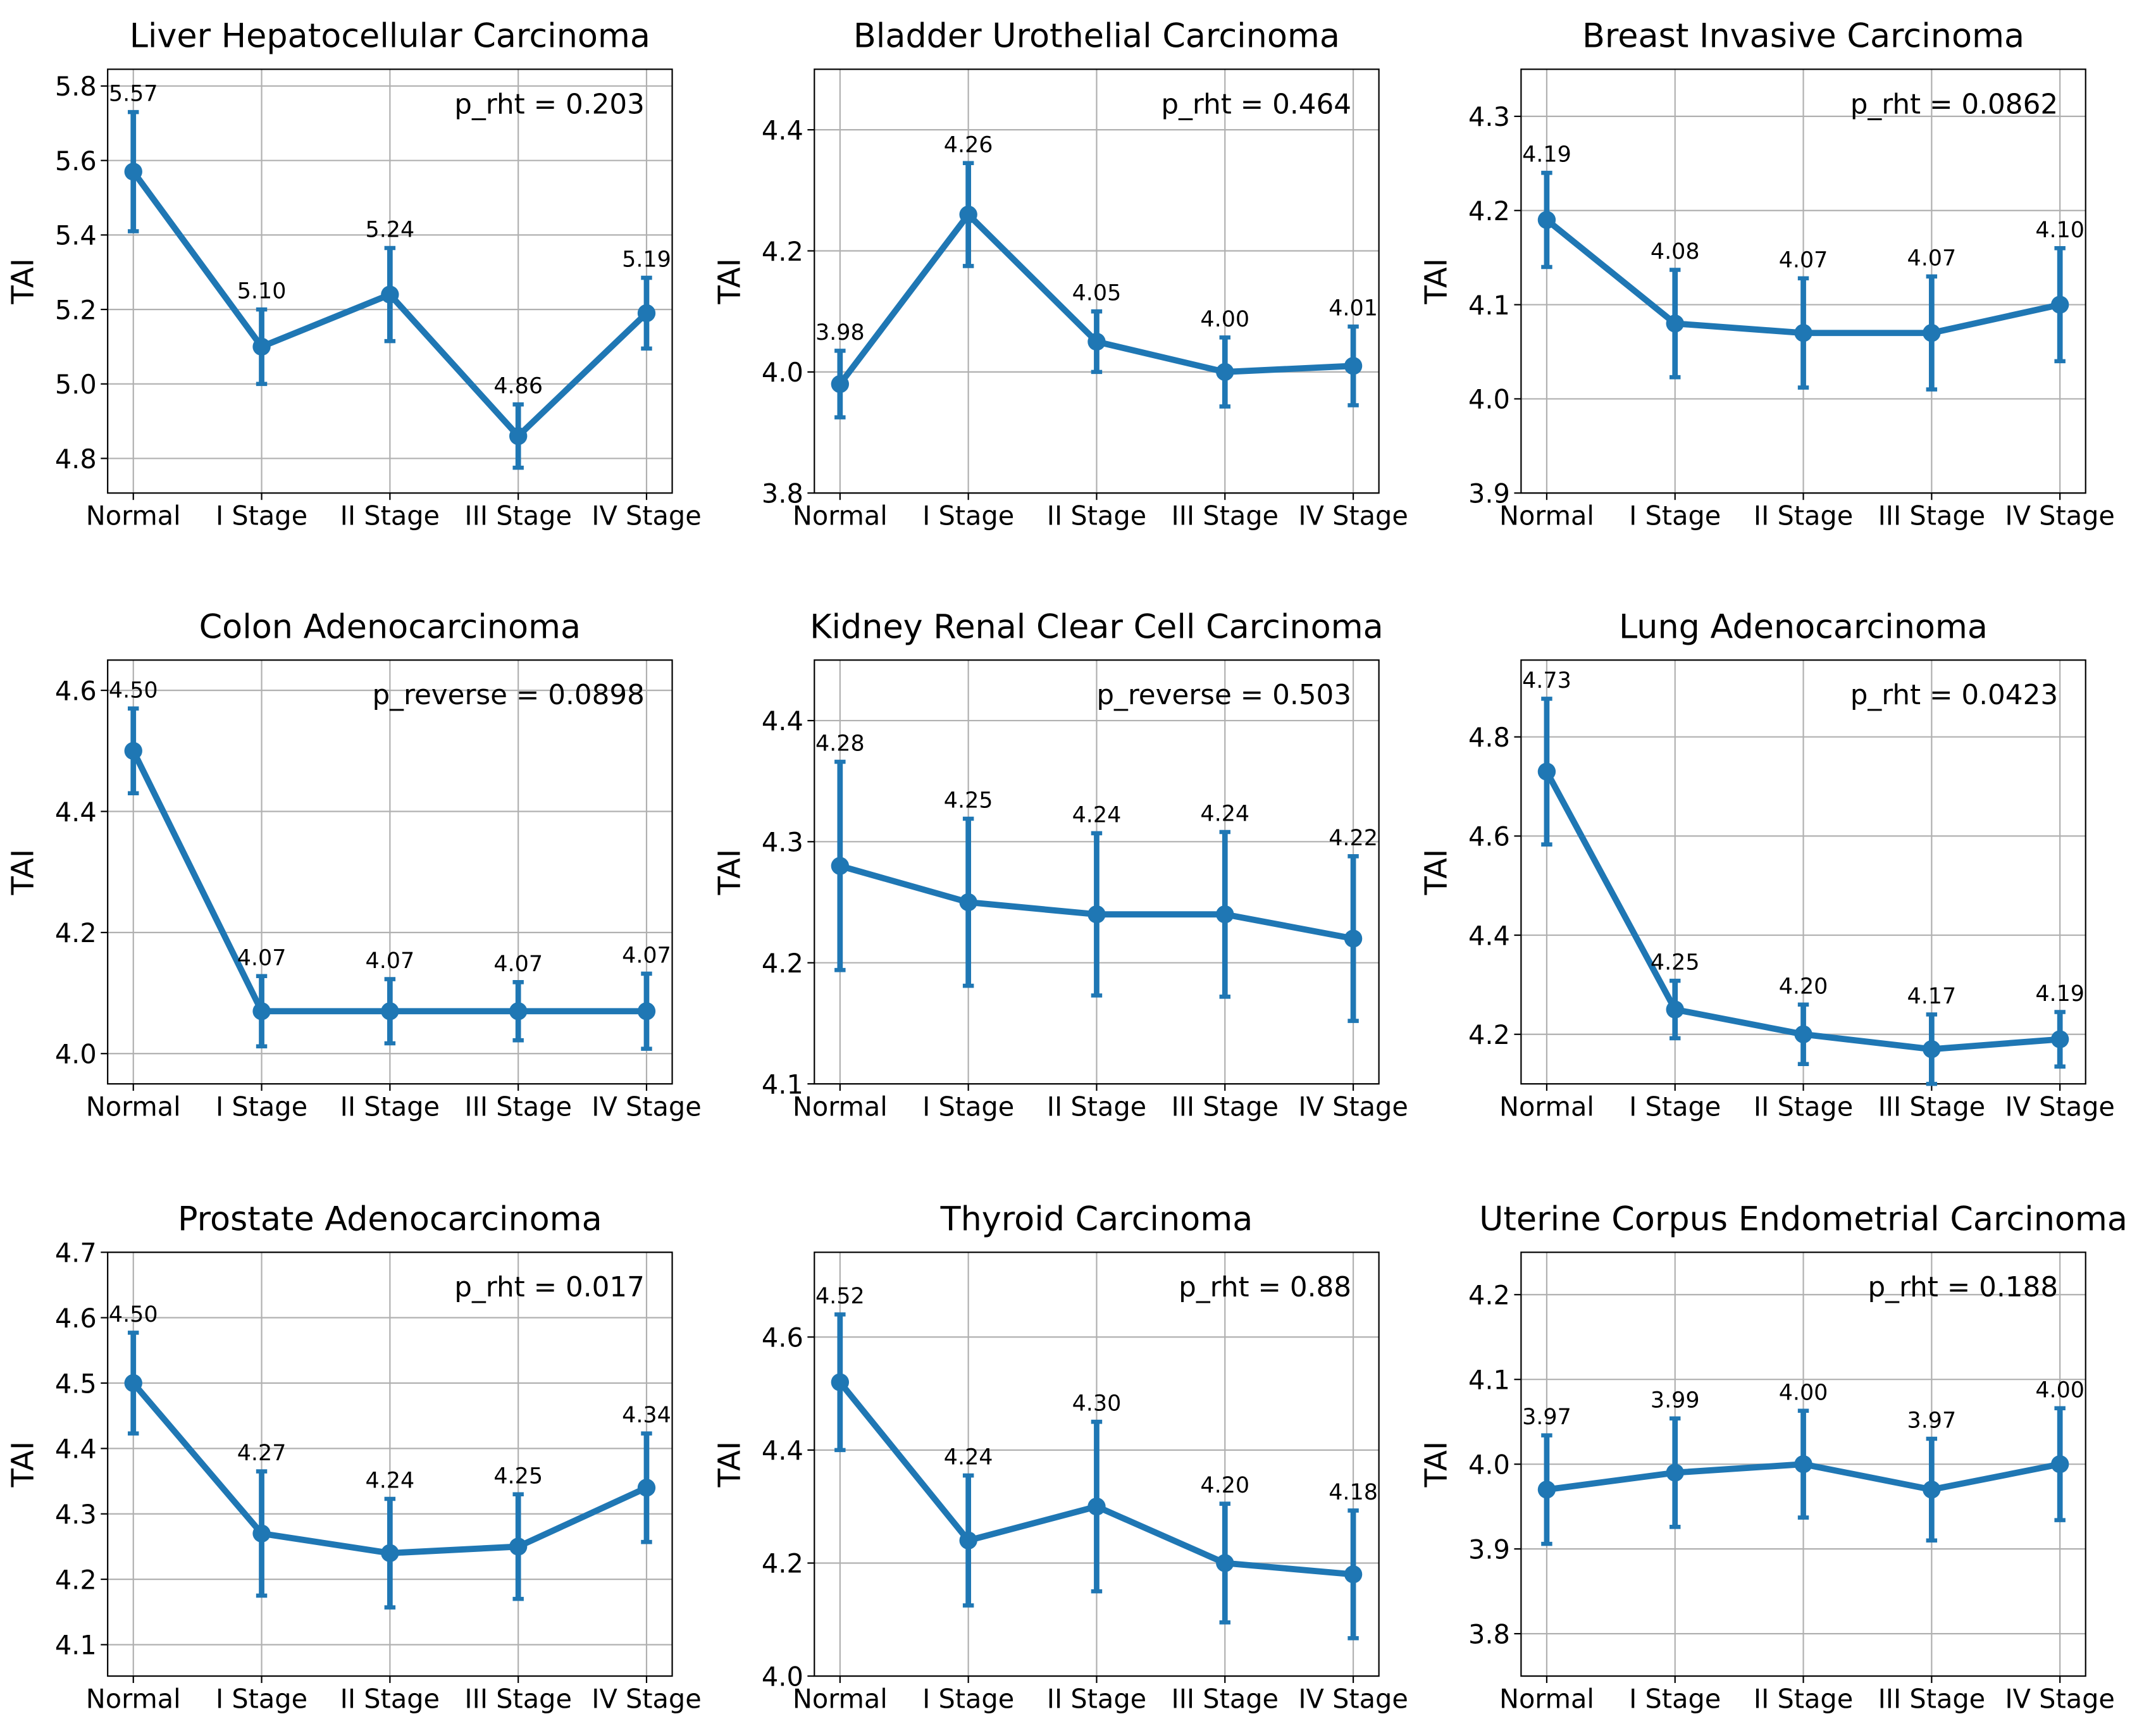 This screenshot has width=2156, height=1726. What do you see at coordinates (76, 86) in the screenshot?
I see `y-tick-label: 5.8` at bounding box center [76, 86].